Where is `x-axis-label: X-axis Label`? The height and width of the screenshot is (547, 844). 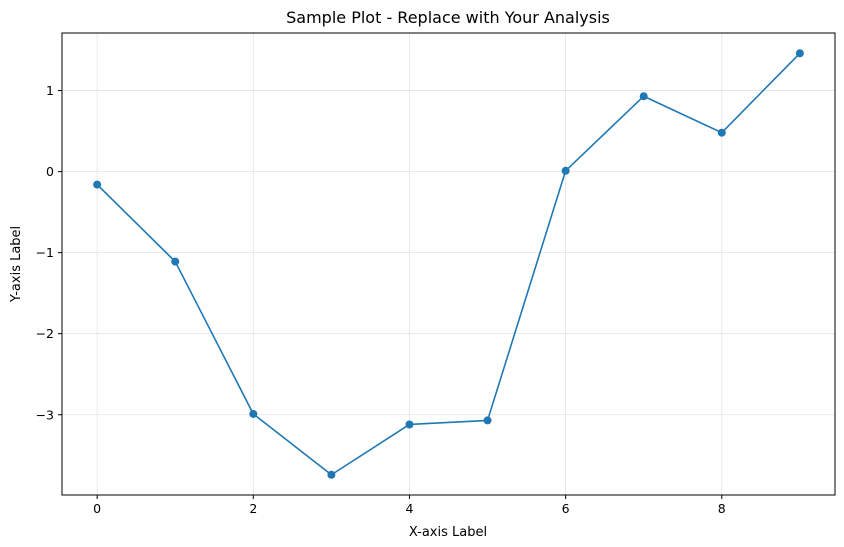
x-axis-label: X-axis Label is located at coordinates (448, 532).